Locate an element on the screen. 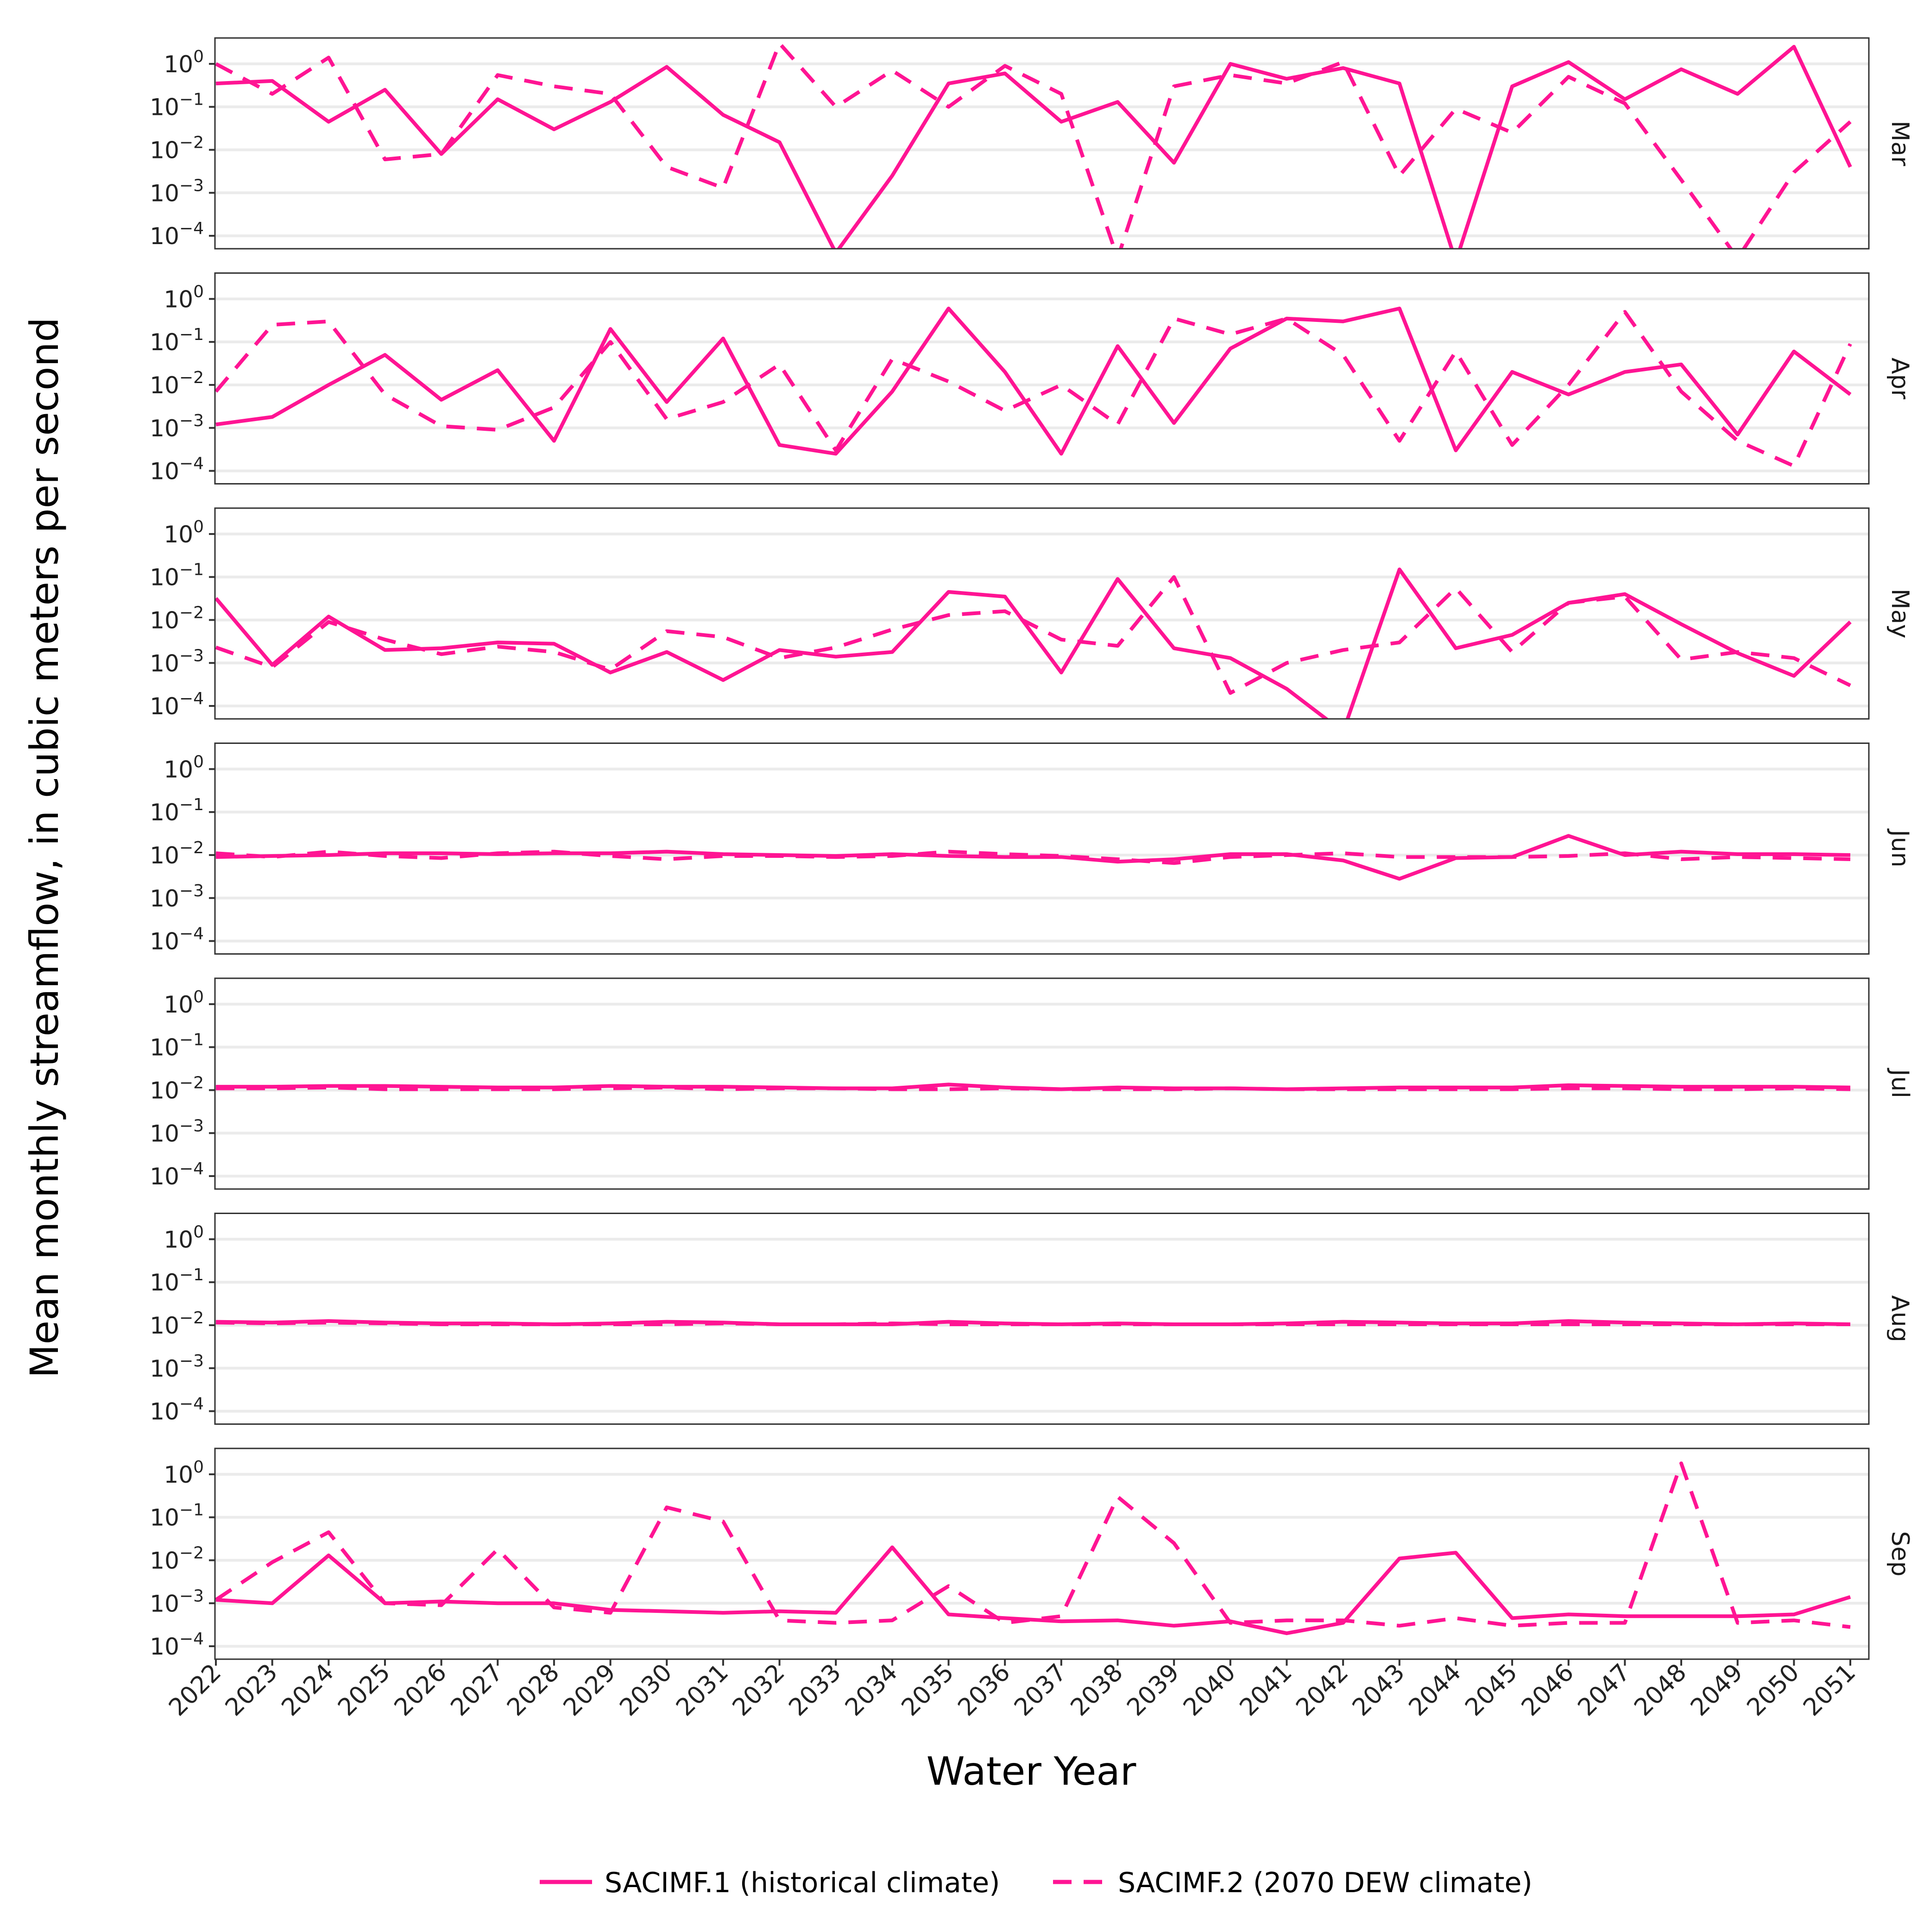  xtick-label-2025: 2025 is located at coordinates (365, 1690).